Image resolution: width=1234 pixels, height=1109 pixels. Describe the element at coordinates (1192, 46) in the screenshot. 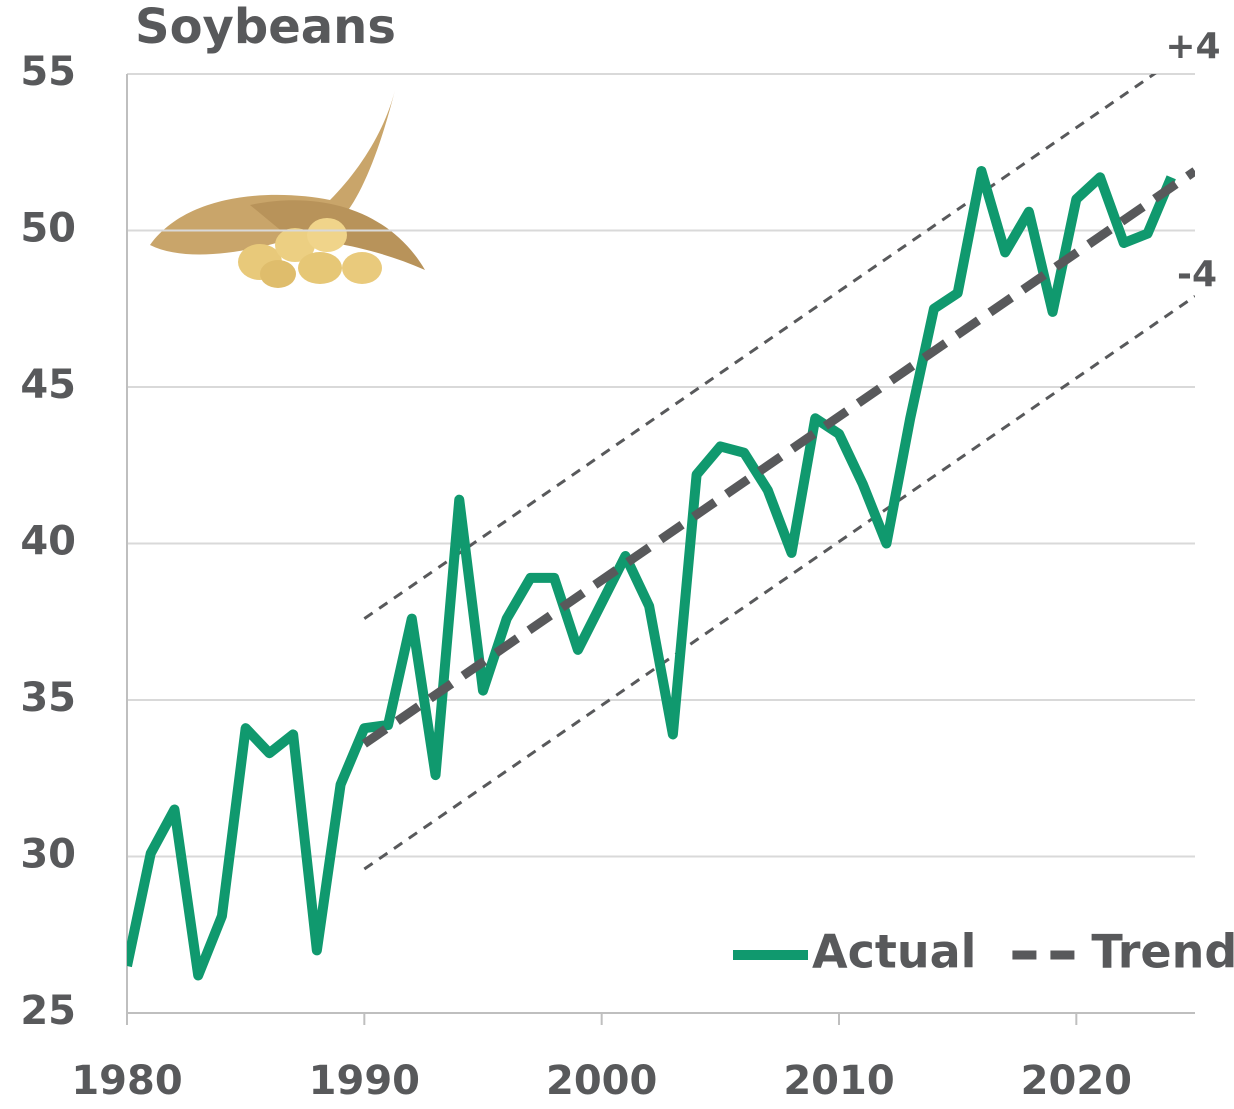

I see `band-label: +4` at that location.